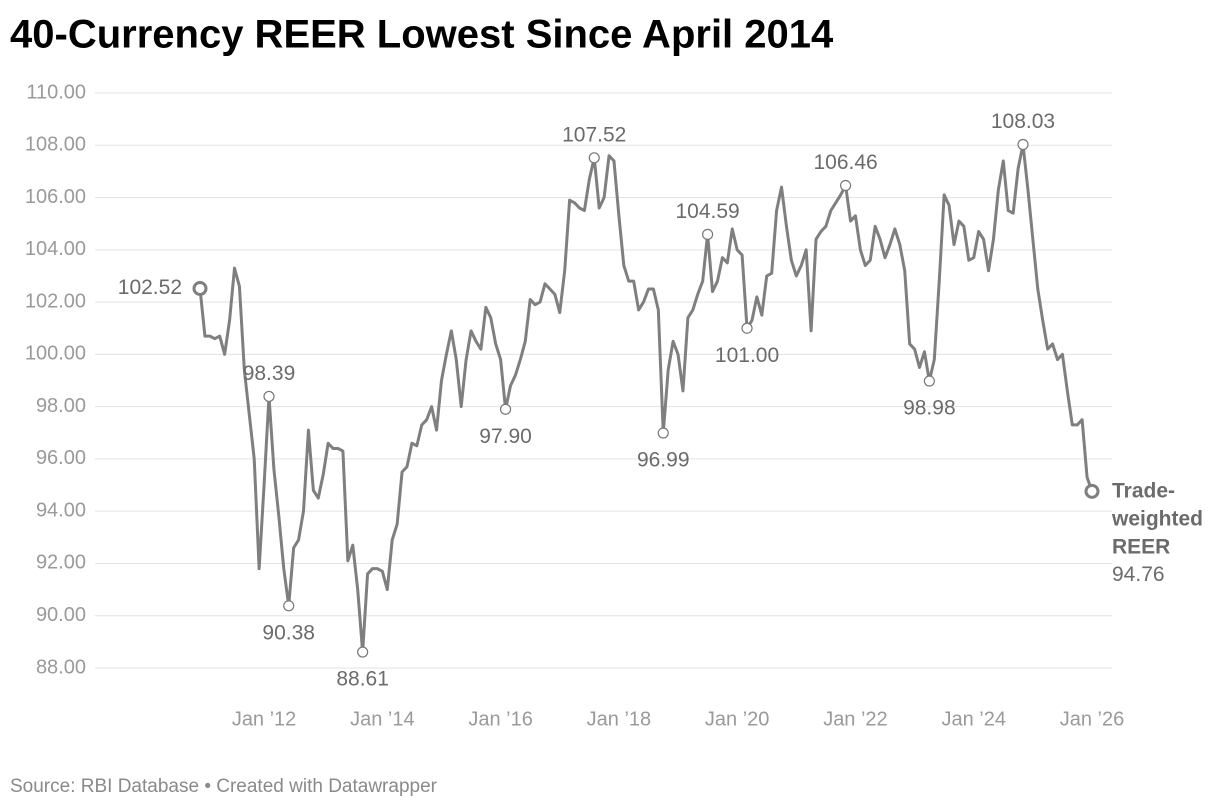 The image size is (1220, 810). What do you see at coordinates (362, 679) in the screenshot?
I see `data-label: 88.61` at bounding box center [362, 679].